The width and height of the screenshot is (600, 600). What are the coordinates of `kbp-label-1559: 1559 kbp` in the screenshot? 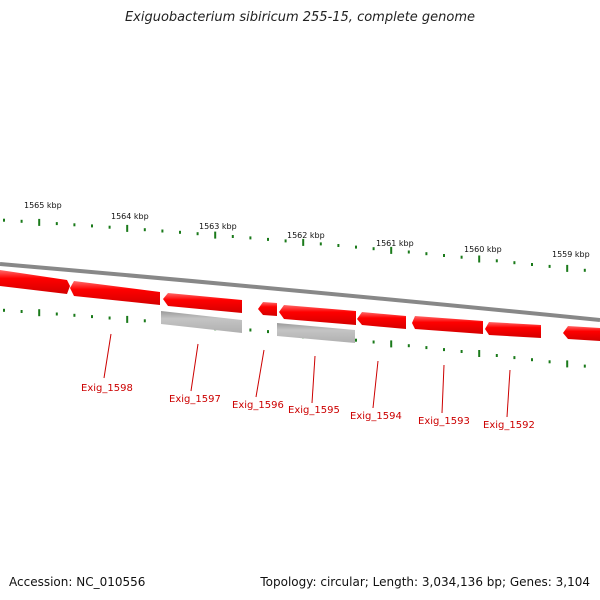 It's located at (571, 254).